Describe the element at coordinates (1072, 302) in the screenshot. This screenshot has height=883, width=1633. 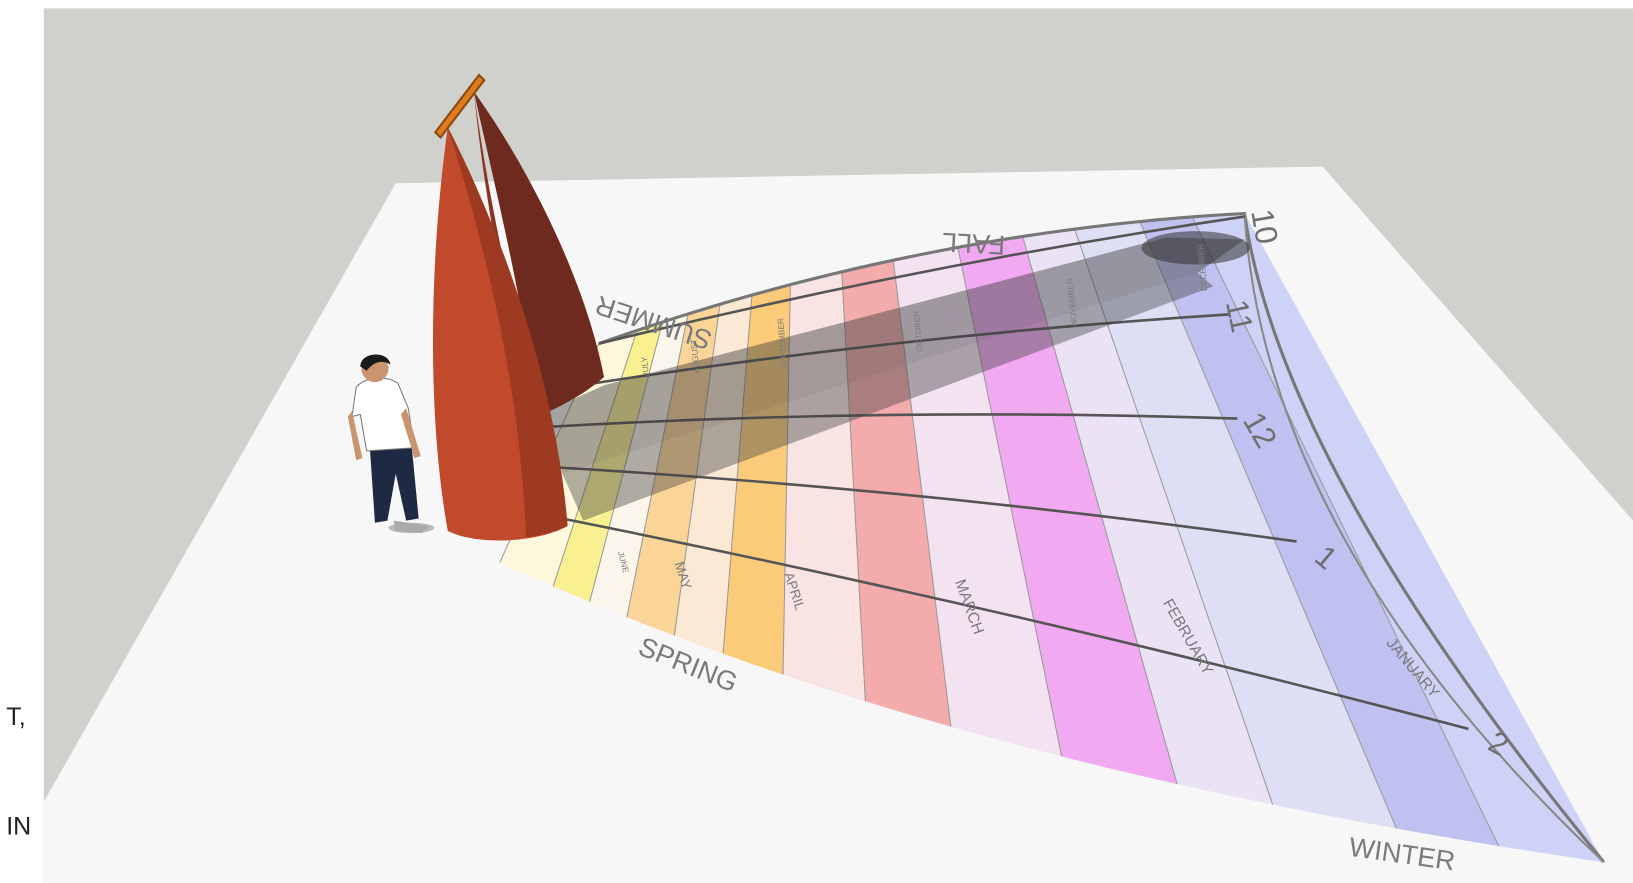
I see `month-label: NOVEMBER` at that location.